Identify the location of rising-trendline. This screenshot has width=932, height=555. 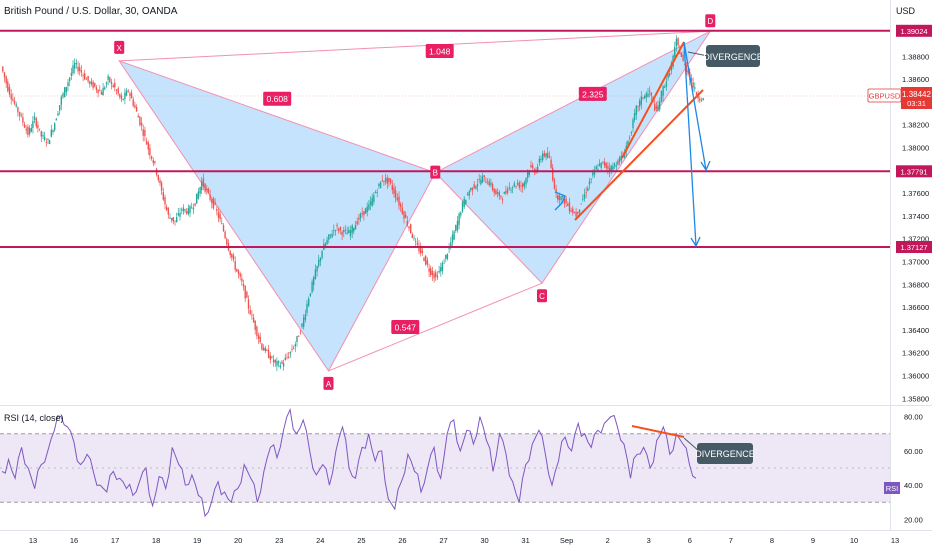
(653, 100).